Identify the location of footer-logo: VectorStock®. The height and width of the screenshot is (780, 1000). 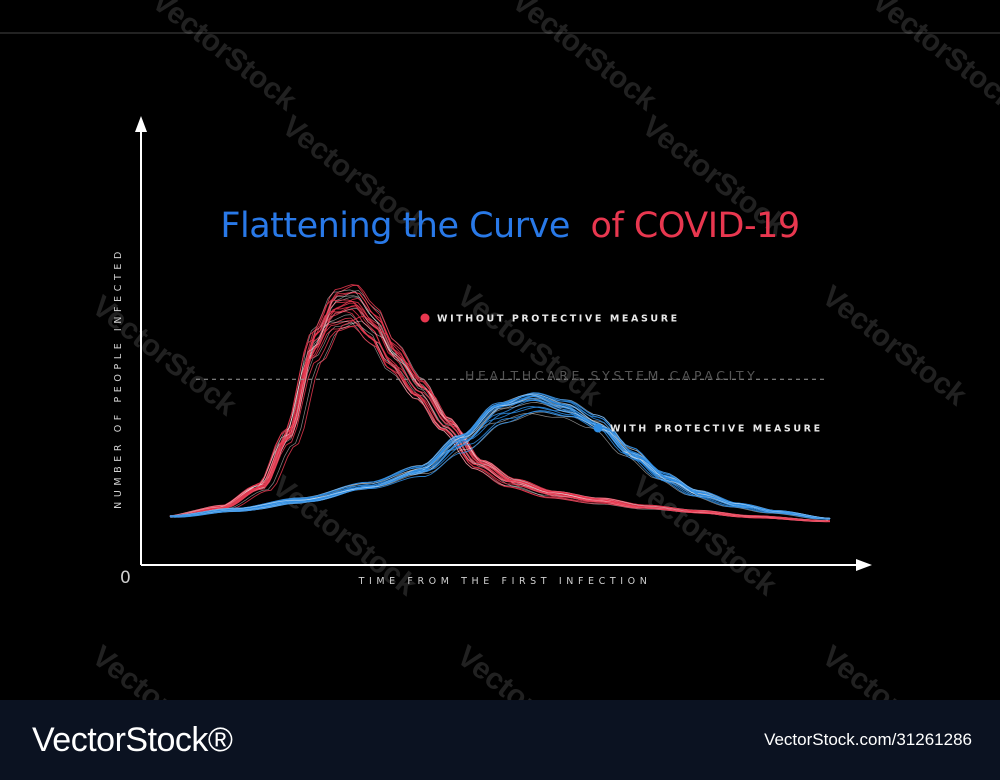
(132, 739).